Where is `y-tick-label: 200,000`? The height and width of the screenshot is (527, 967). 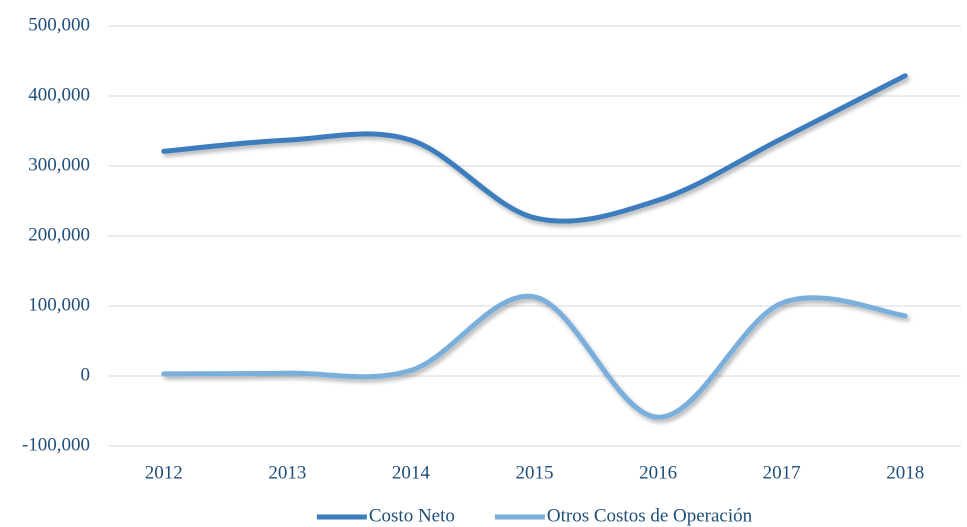 y-tick-label: 200,000 is located at coordinates (59, 234).